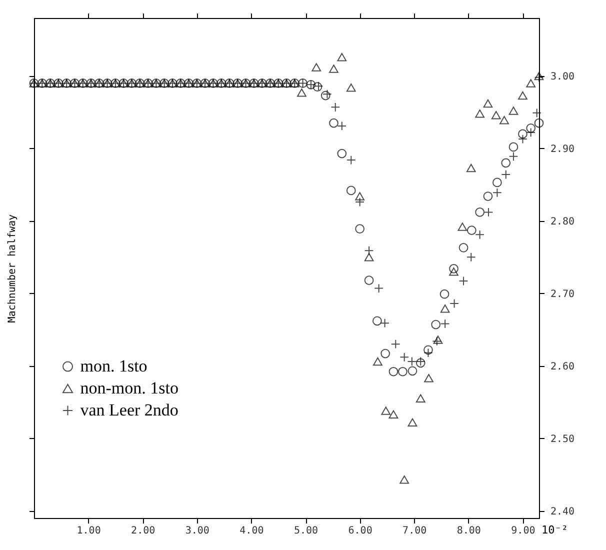  I want to click on x-tick-label: 7.00, so click(414, 531).